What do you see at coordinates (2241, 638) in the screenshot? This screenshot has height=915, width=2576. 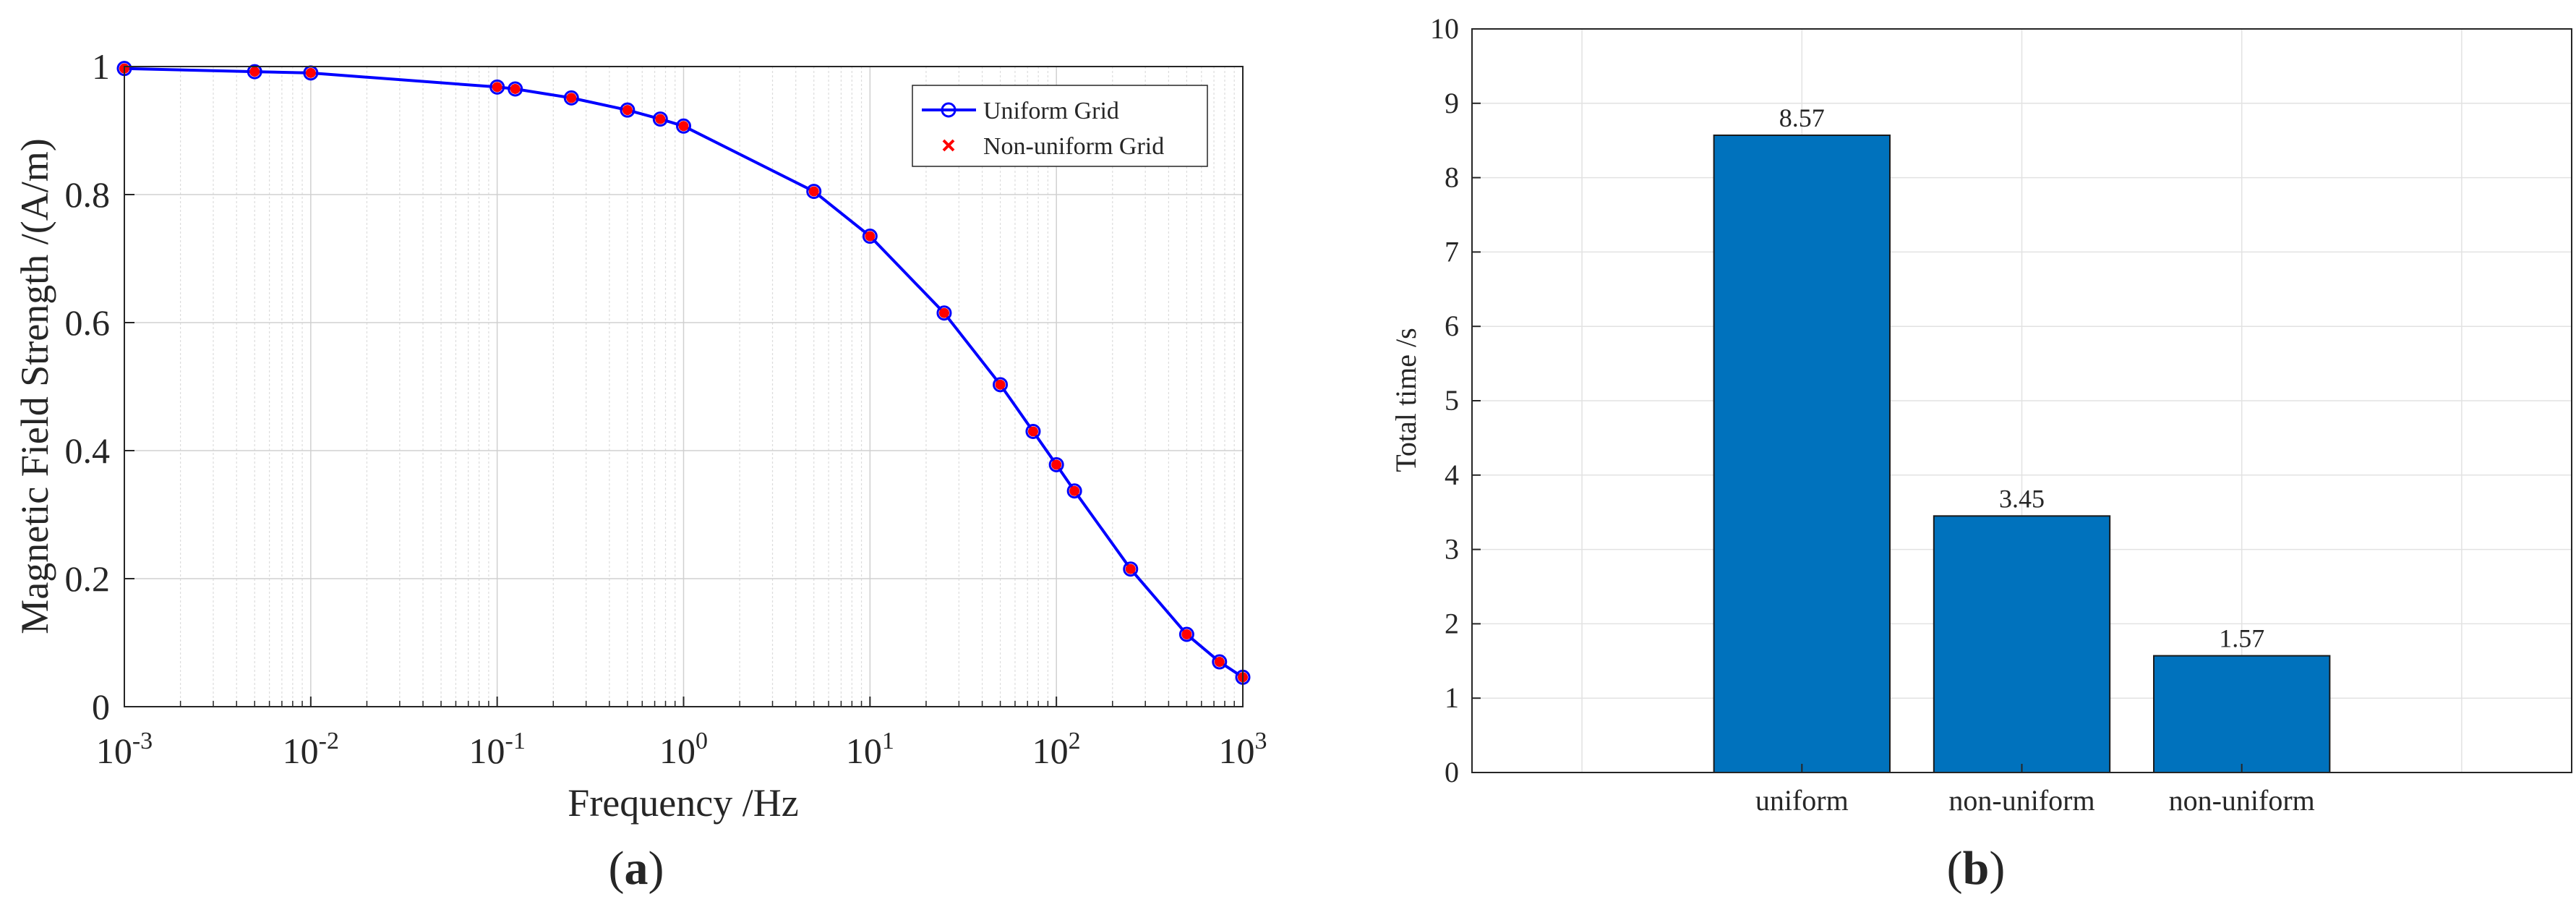 I see `bar-value-label: 1.57` at bounding box center [2241, 638].